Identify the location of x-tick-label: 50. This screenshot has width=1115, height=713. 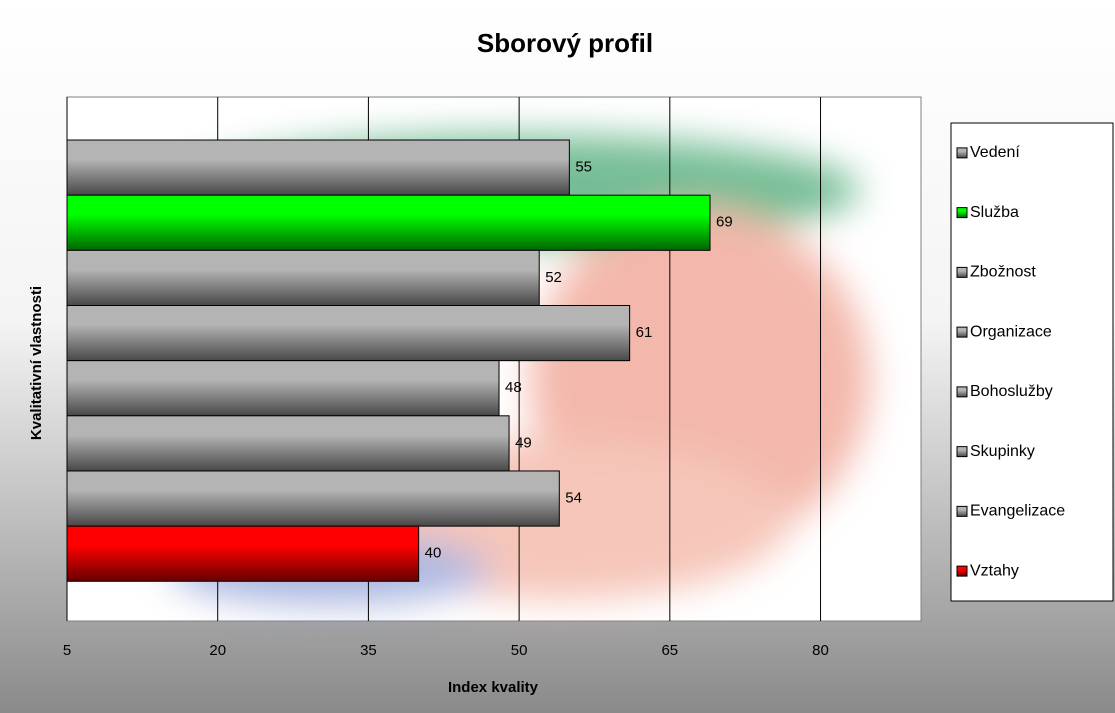
(519, 650).